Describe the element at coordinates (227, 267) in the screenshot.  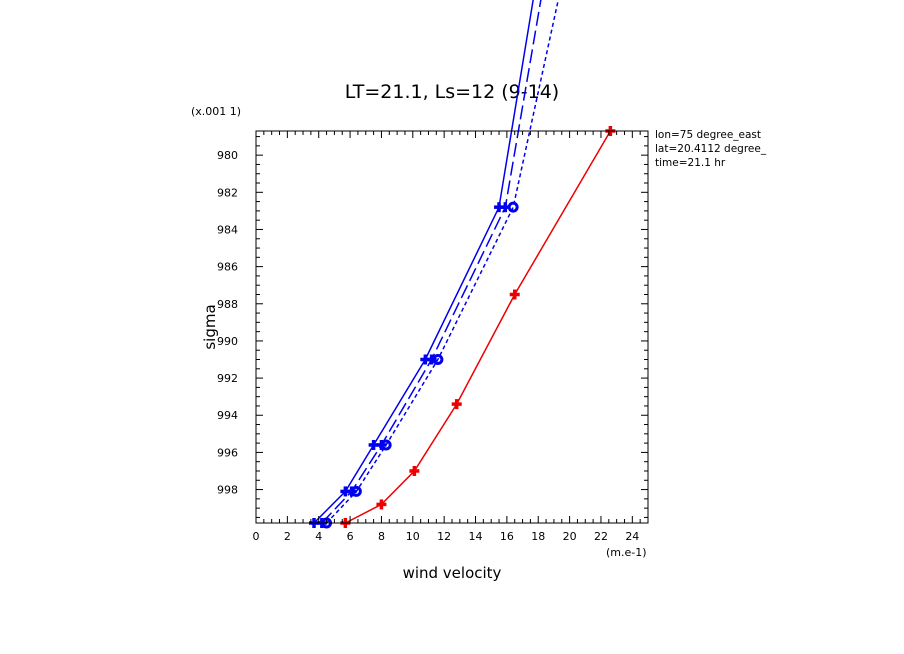
I see `y-tick-label: 986` at that location.